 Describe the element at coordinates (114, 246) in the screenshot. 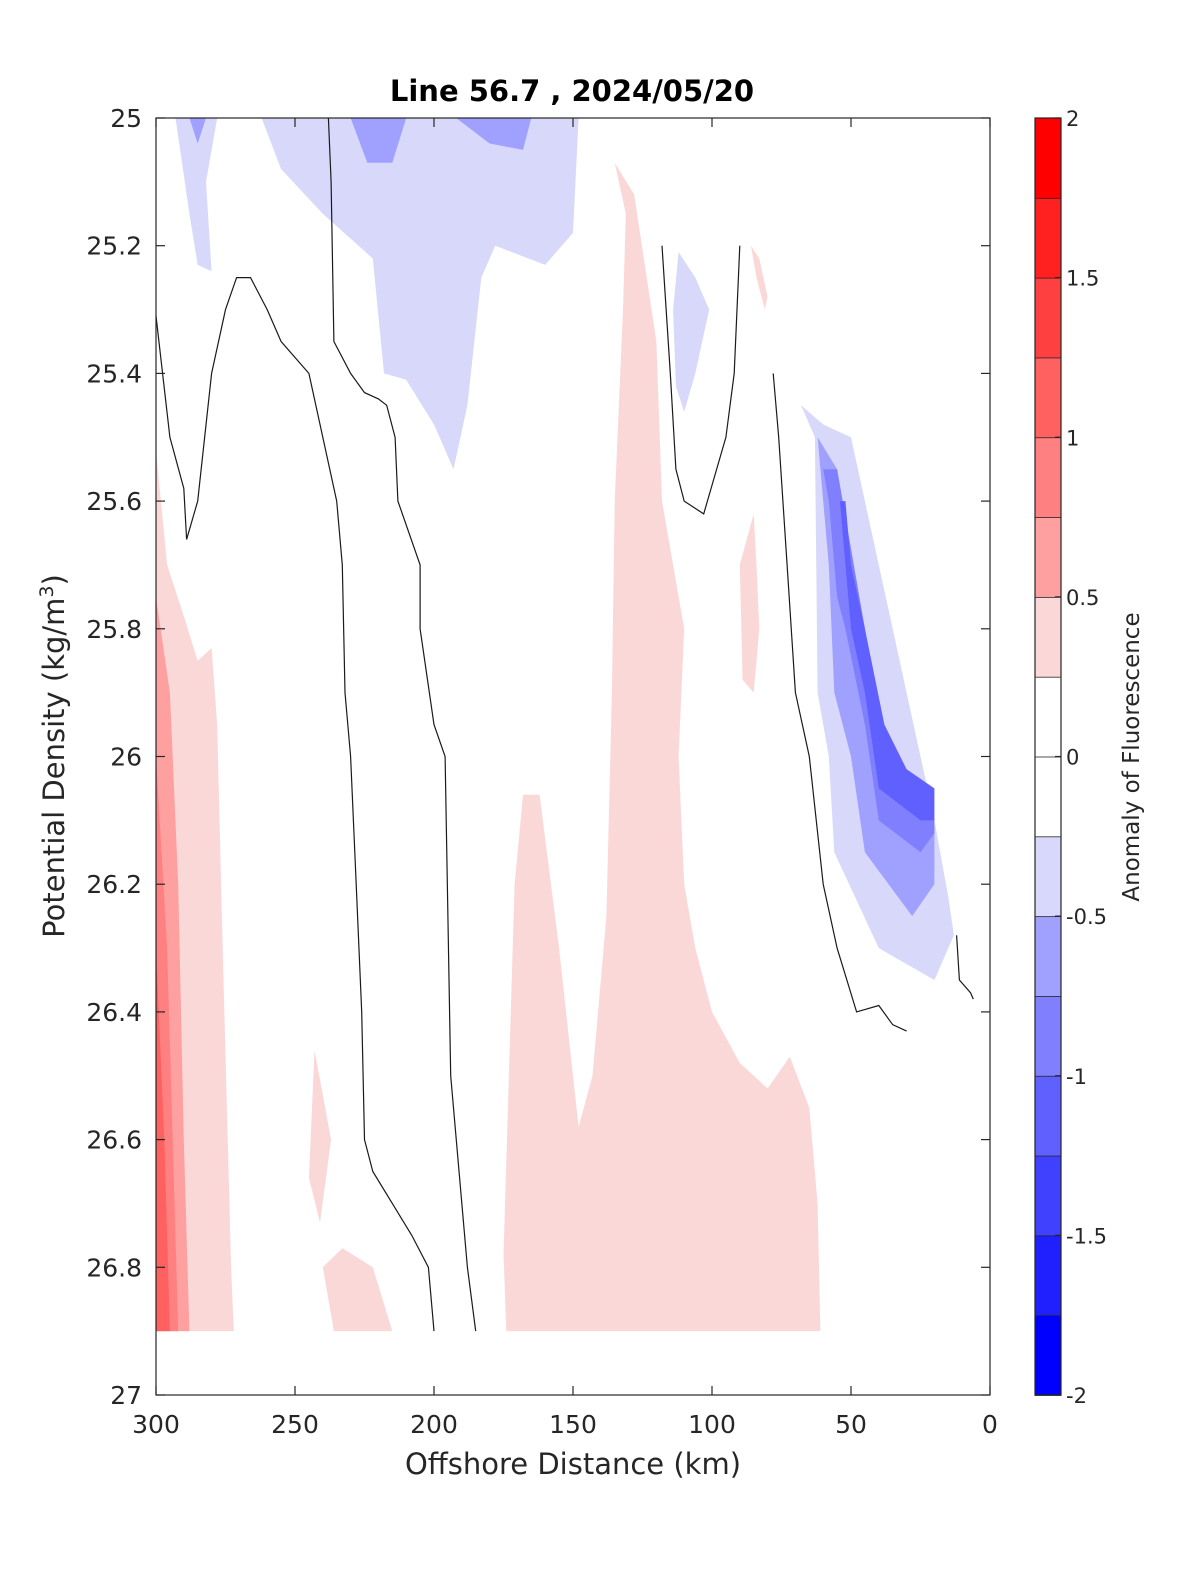

I see `y-tick-label: 25.2` at that location.